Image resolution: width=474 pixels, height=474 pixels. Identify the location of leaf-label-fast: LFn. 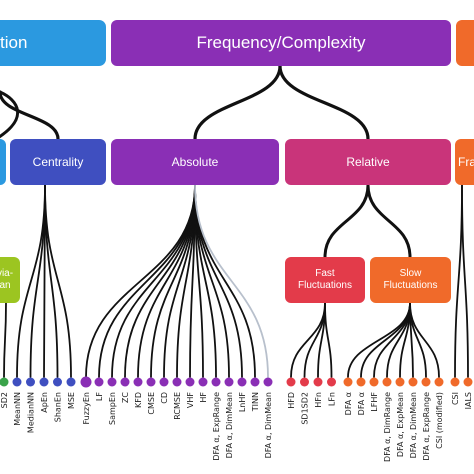
(332, 399).